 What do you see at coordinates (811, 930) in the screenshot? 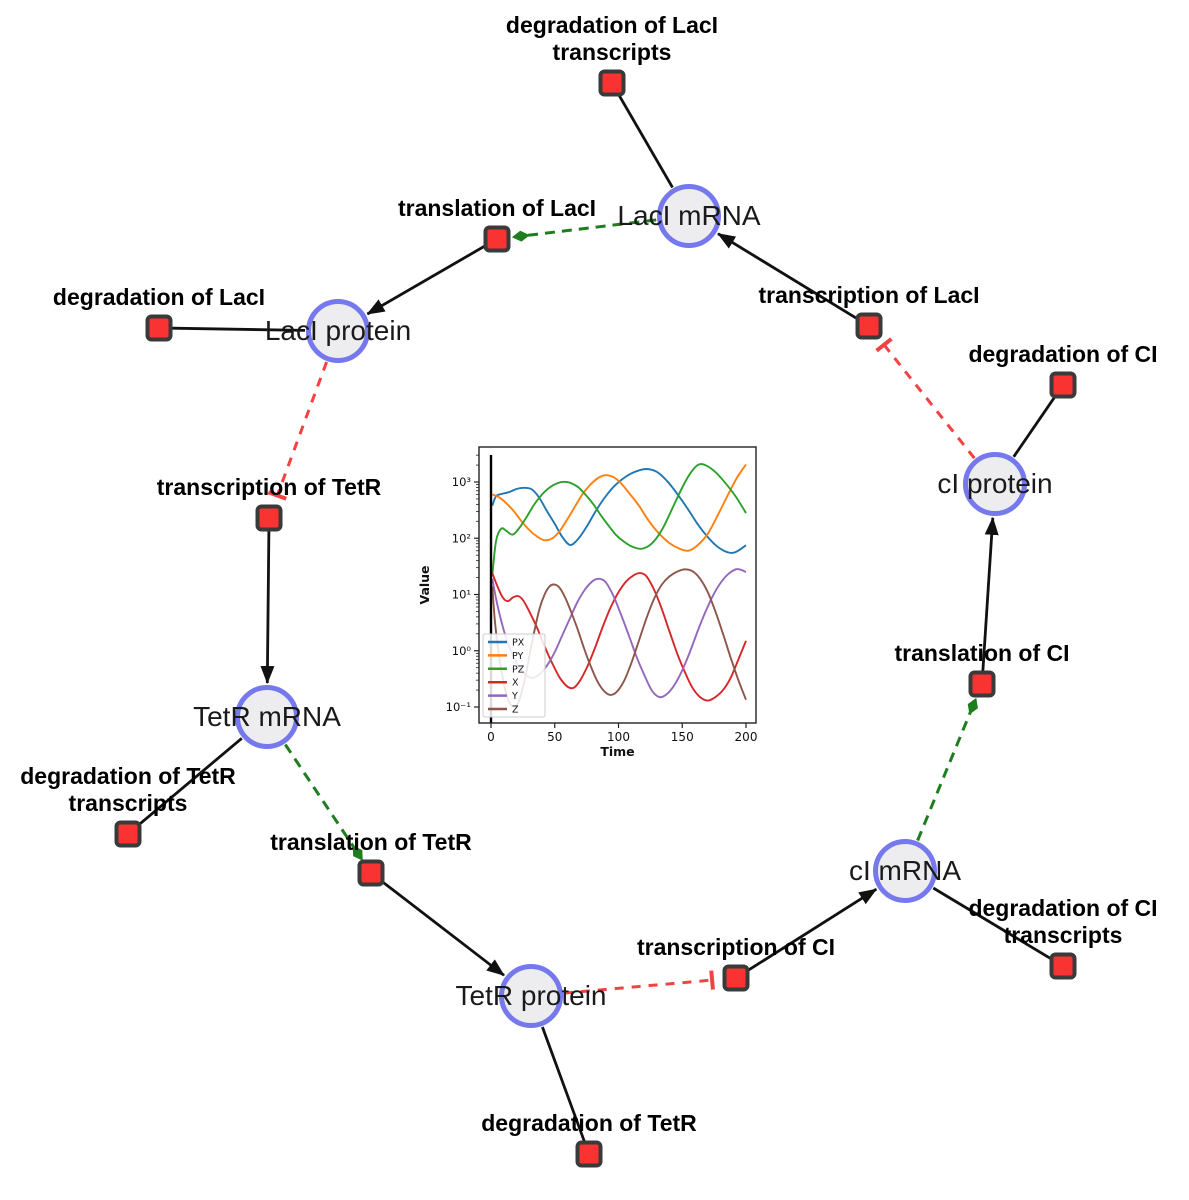
I see `edge-production-txn_cI-to-cI_mRNA` at bounding box center [811, 930].